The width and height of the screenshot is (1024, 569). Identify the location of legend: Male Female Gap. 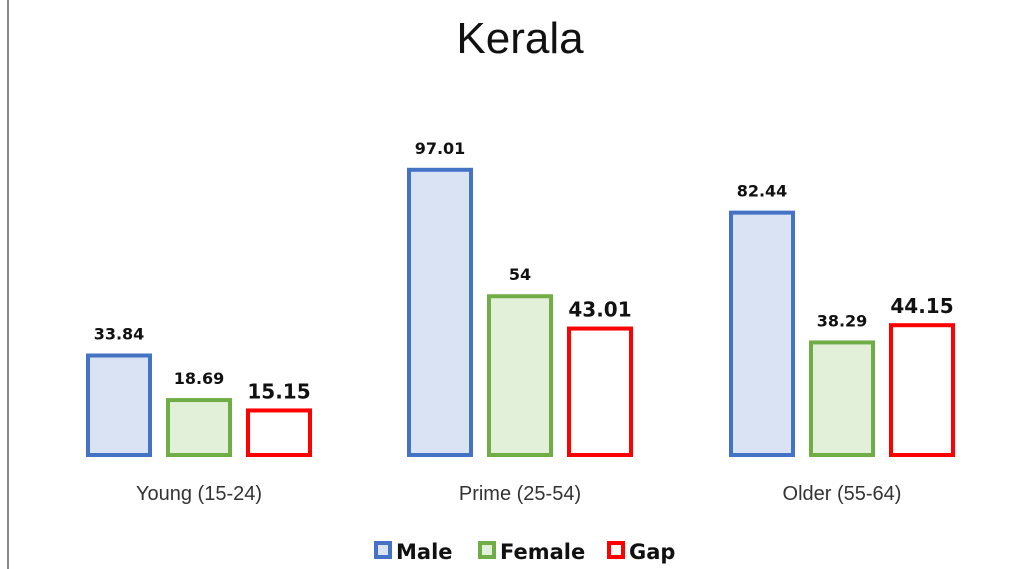
(524, 552).